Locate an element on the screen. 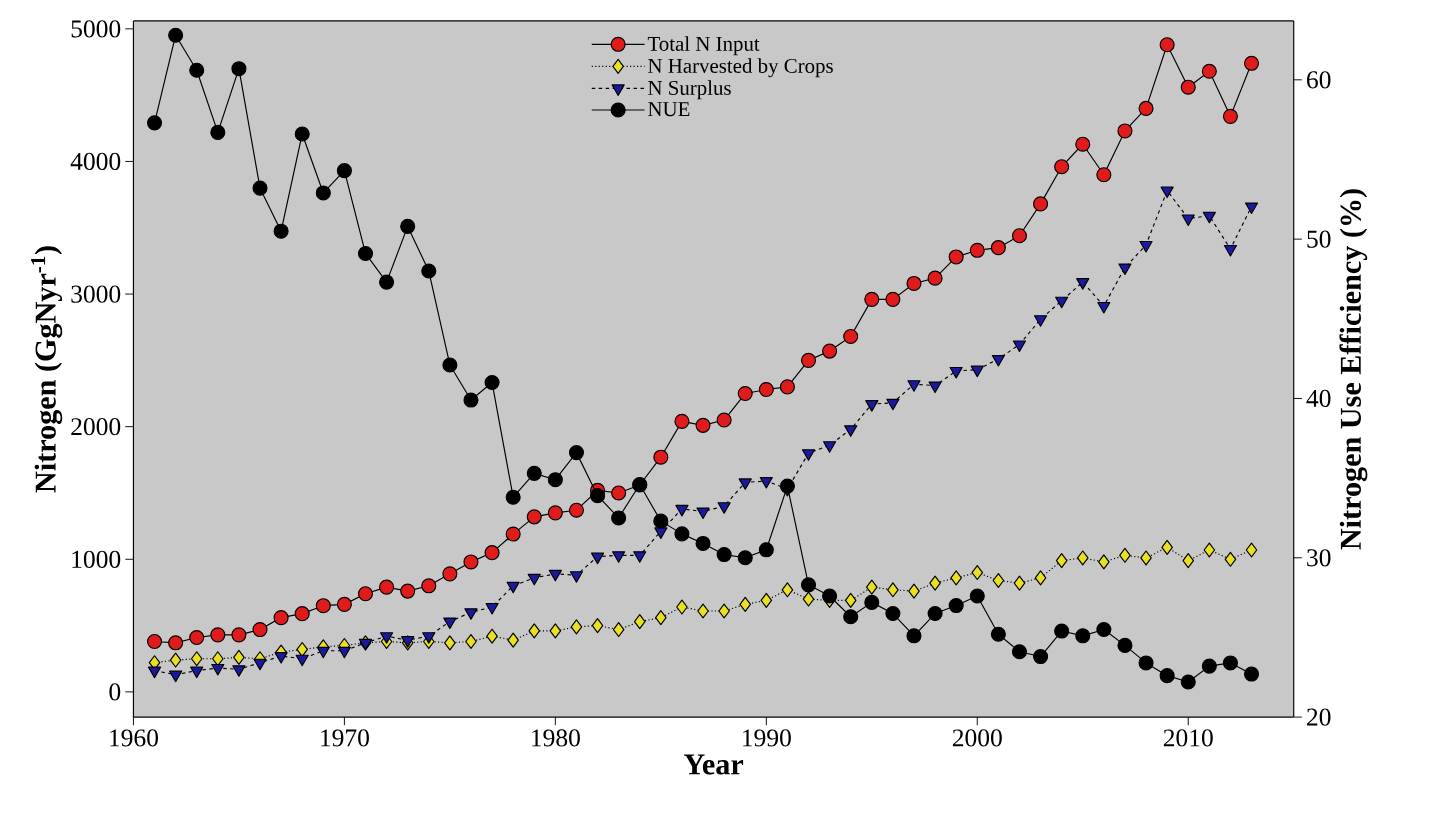 This screenshot has width=1433, height=827. legend-label: N Surplus is located at coordinates (689, 90).